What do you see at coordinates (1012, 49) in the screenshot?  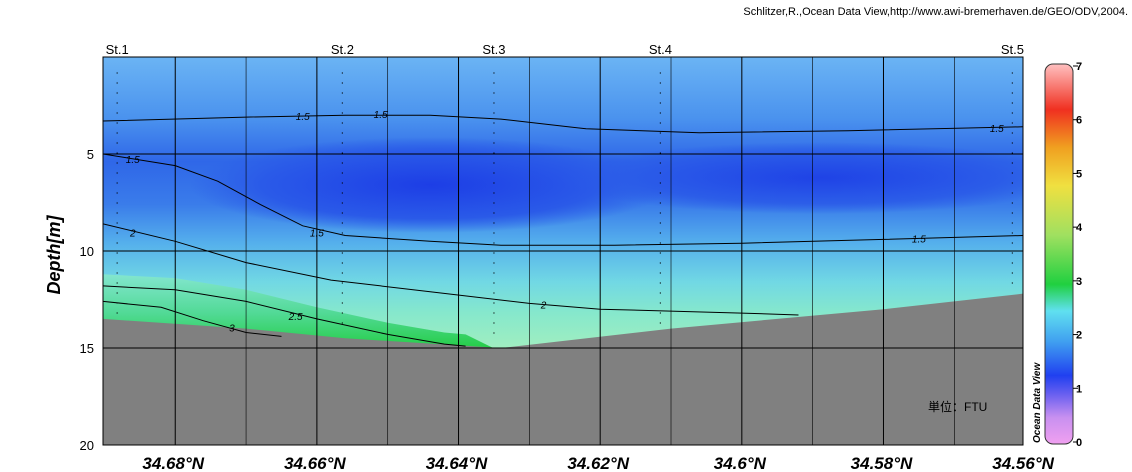 I see `station-label: St.5` at bounding box center [1012, 49].